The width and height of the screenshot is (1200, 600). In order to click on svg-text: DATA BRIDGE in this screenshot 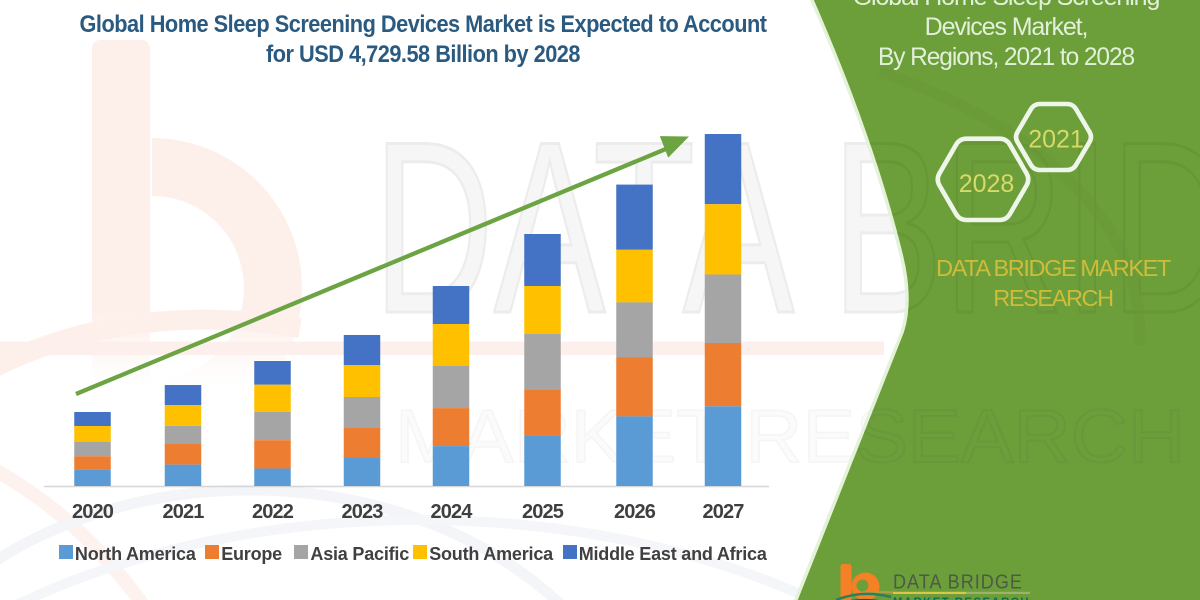, I will do `click(958, 582)`.